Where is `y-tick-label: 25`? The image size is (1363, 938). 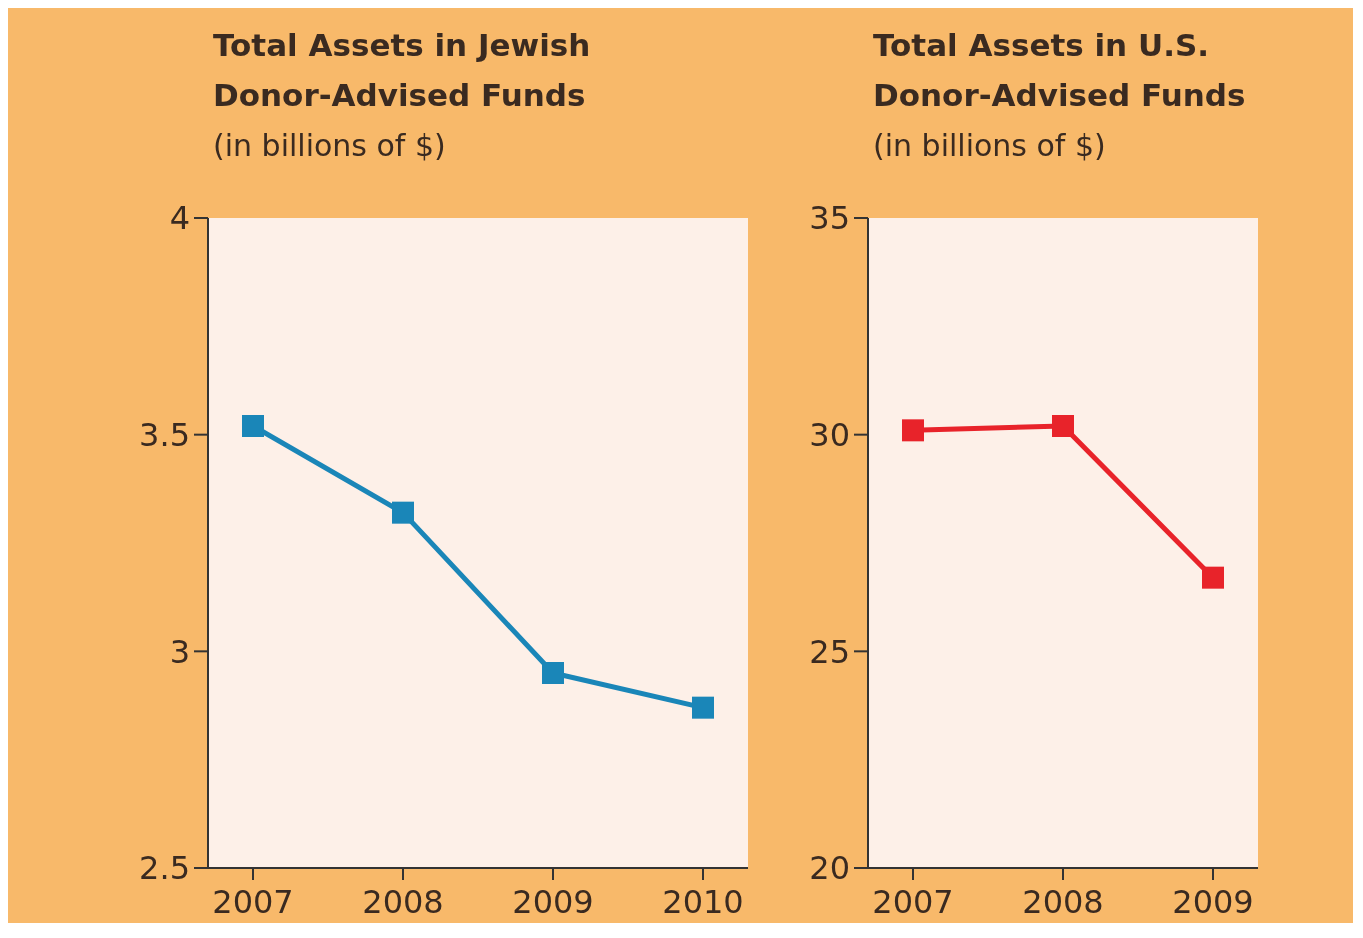
y-tick-label: 25 is located at coordinates (829, 651).